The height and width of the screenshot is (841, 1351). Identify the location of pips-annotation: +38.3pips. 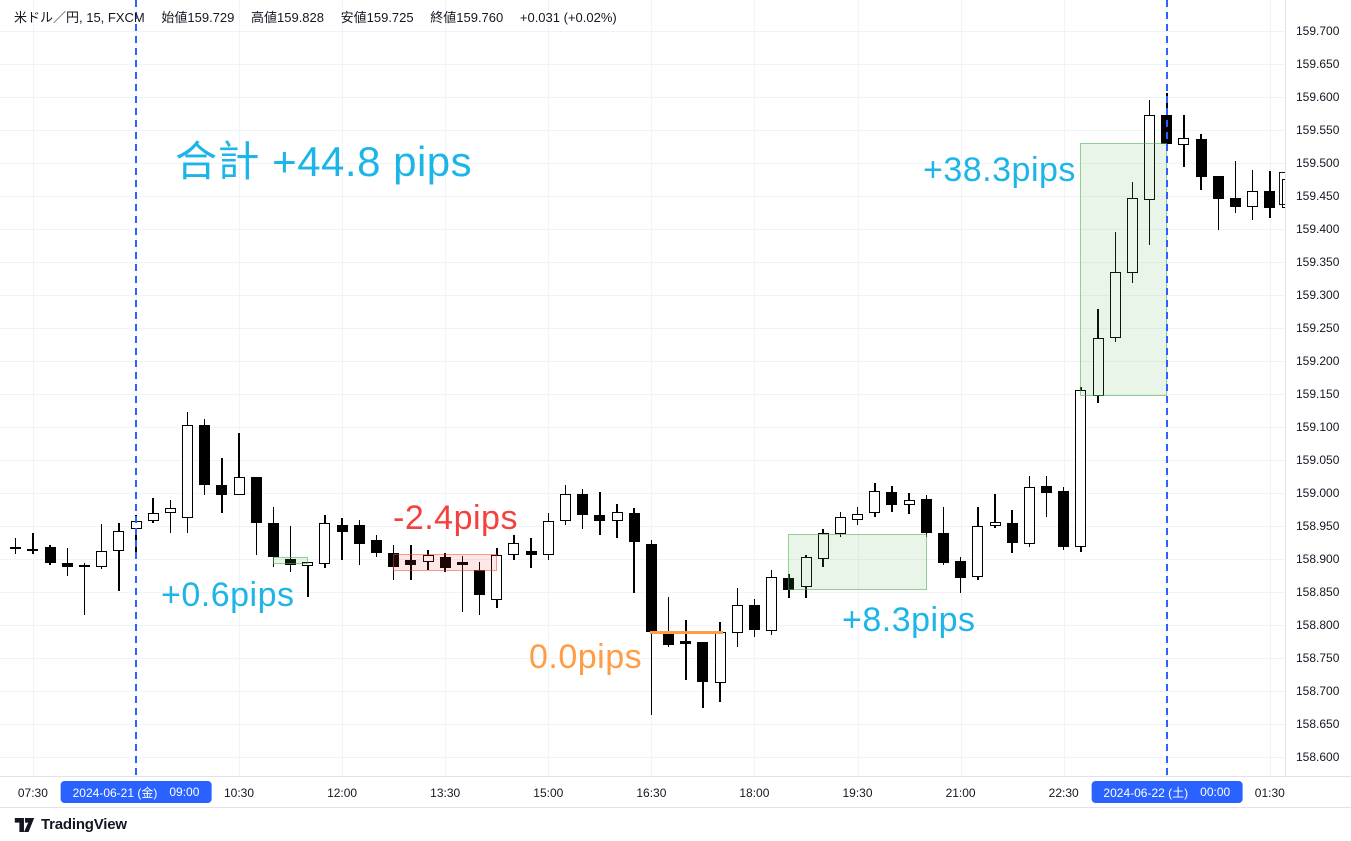
(999, 170).